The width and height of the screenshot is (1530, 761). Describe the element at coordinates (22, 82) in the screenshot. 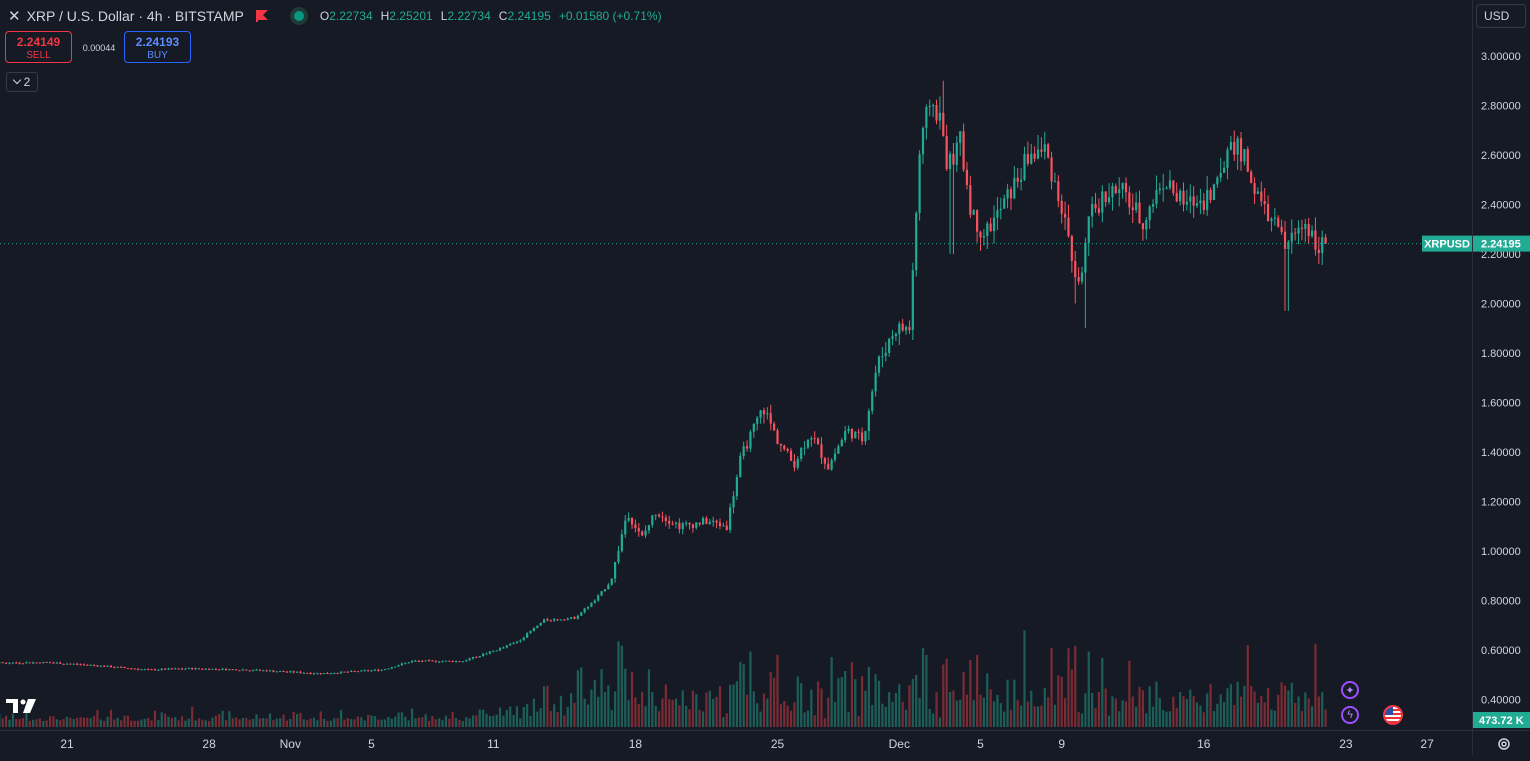

I see `indicators-toggle-button: 2` at that location.